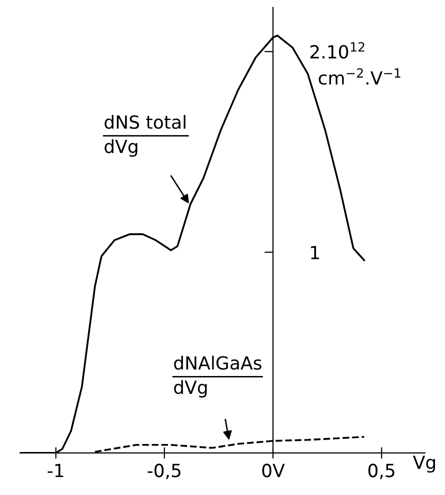 The width and height of the screenshot is (445, 495). I want to click on y-tick-label: 1, so click(315, 253).